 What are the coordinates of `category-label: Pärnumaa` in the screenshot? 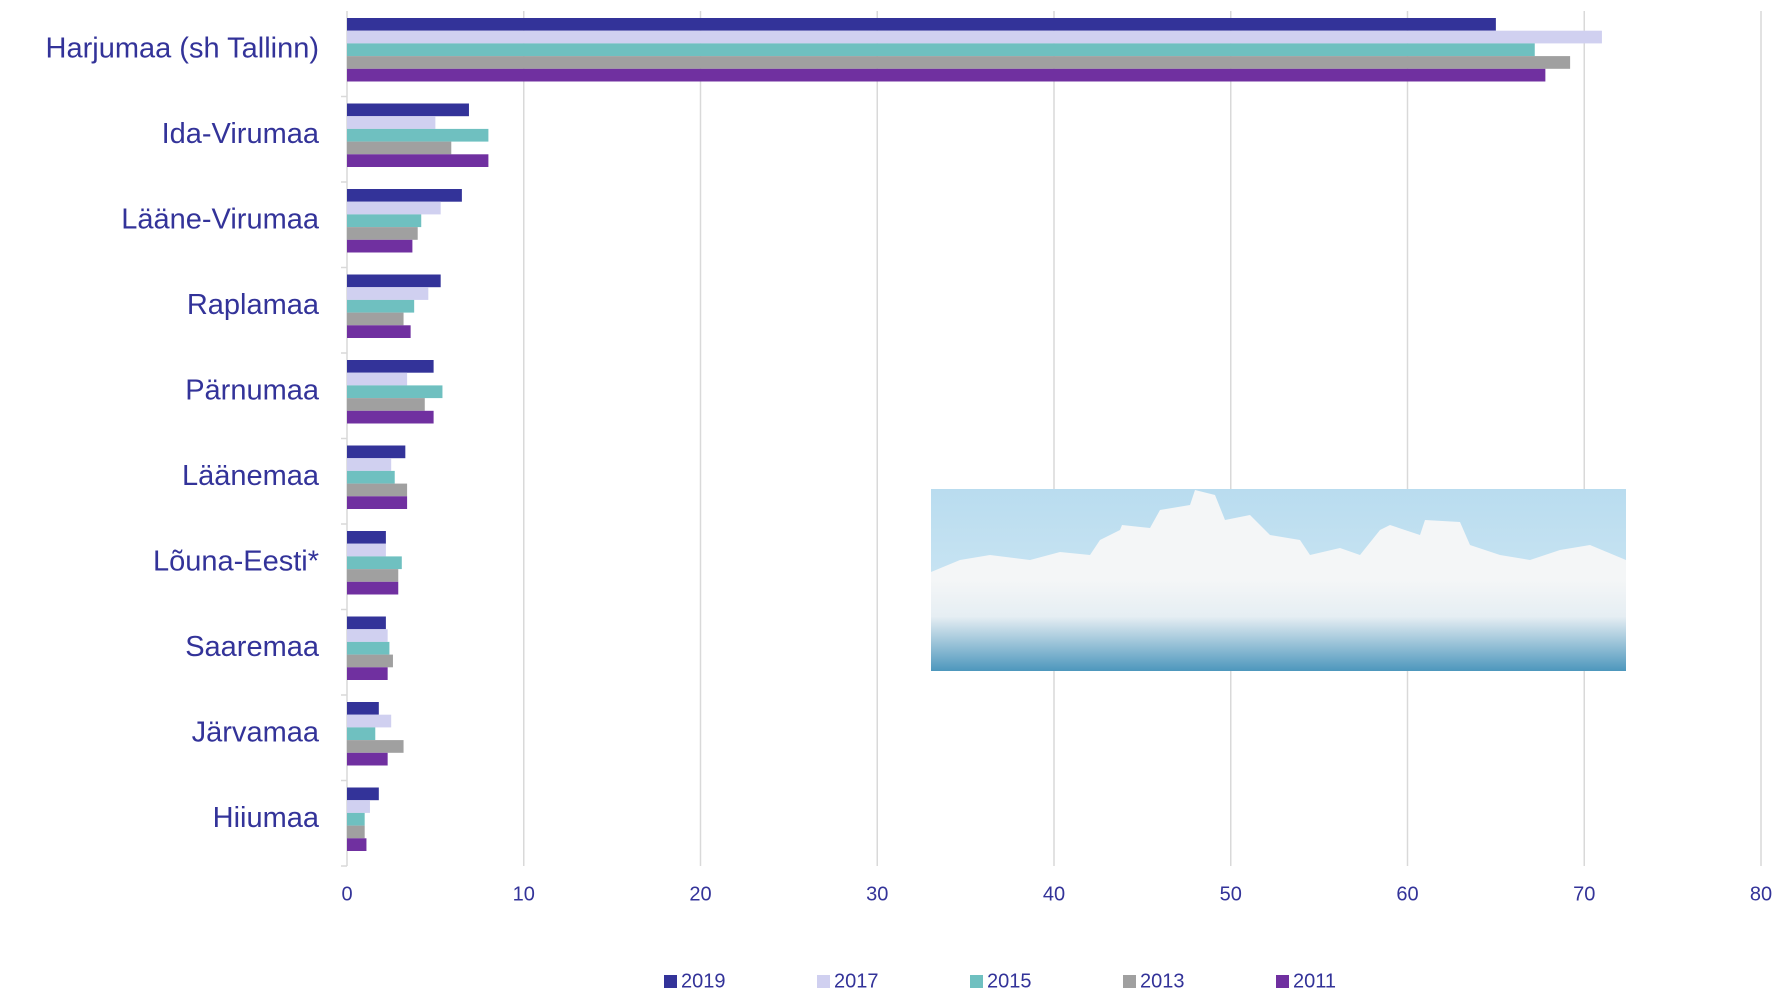 It's located at (252, 390).